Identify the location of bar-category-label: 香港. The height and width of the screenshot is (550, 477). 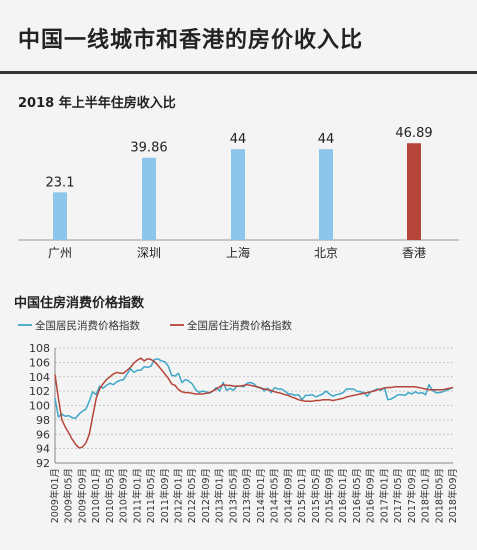
(414, 253).